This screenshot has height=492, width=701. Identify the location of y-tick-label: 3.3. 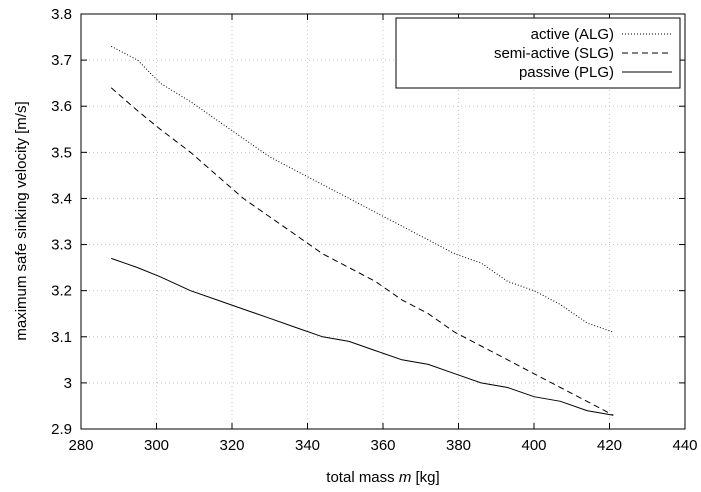
(61, 245).